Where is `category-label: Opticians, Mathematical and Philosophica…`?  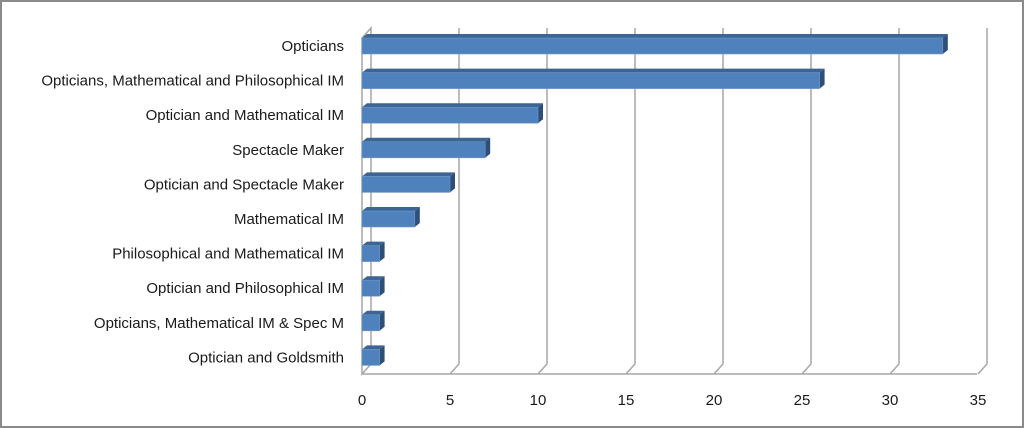 category-label: Opticians, Mathematical and Philosophica… is located at coordinates (192, 81).